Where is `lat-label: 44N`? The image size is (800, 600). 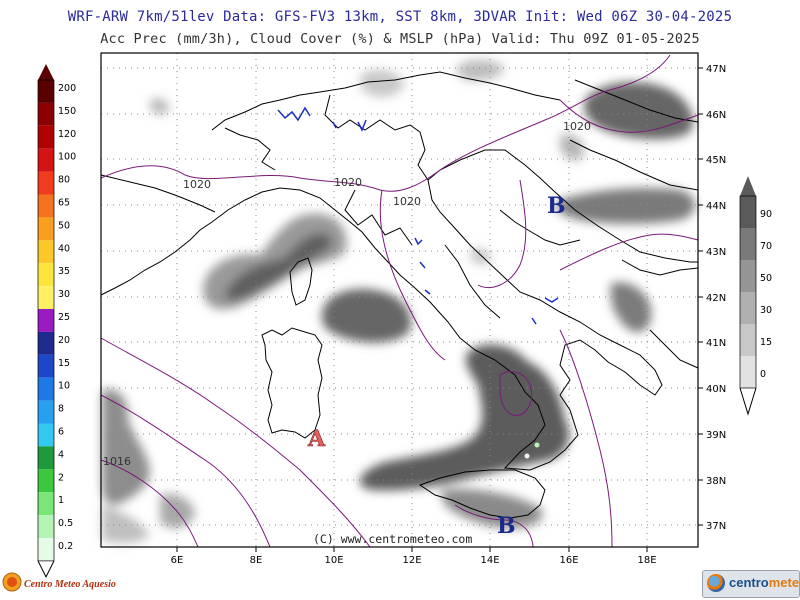 lat-label: 44N is located at coordinates (716, 206).